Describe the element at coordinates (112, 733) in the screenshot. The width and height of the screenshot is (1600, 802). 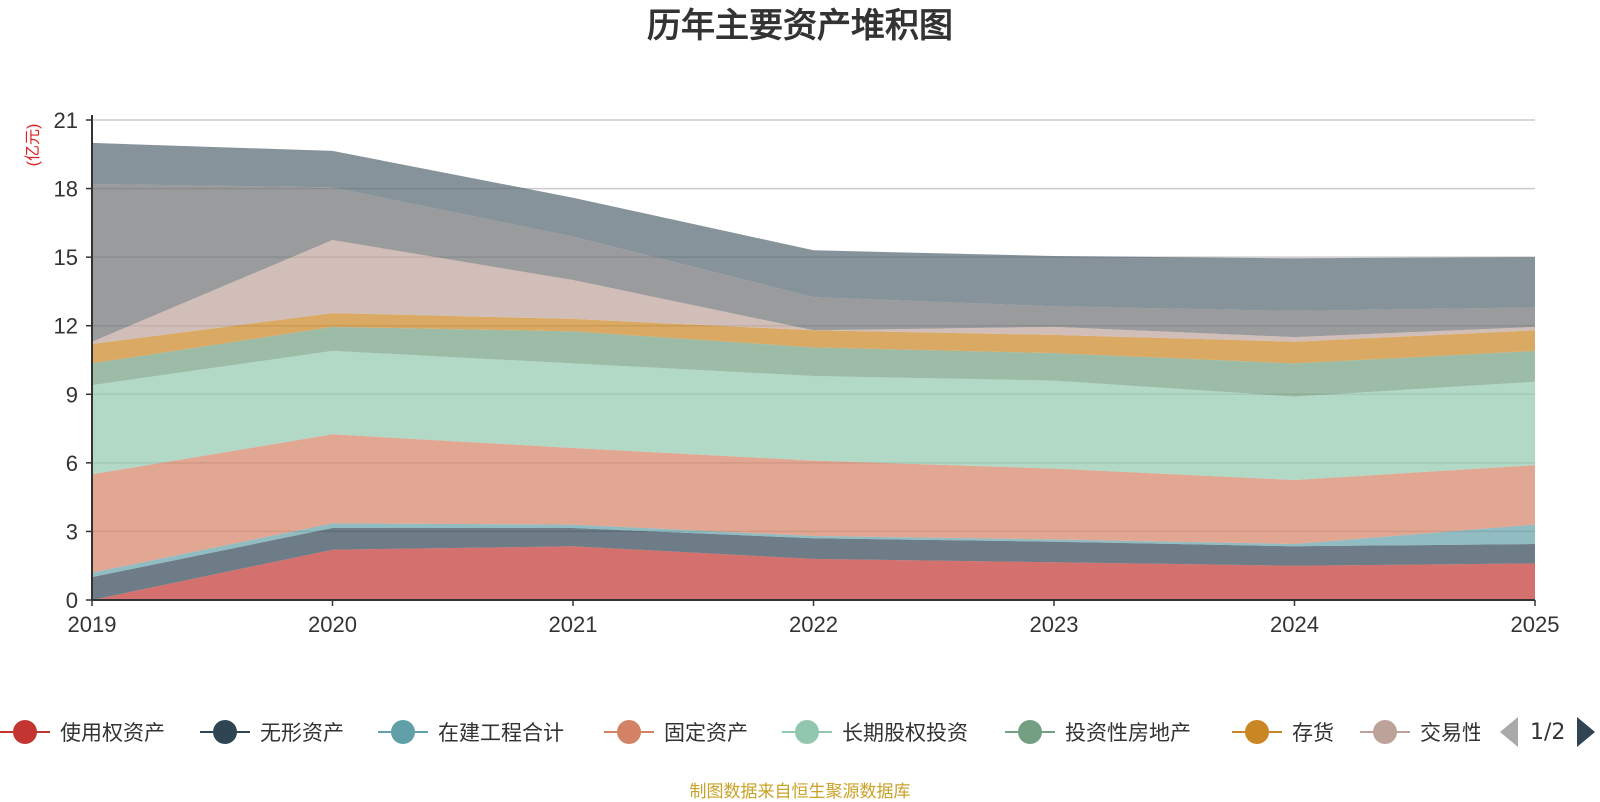
I see `legend-label: 使用权资产` at that location.